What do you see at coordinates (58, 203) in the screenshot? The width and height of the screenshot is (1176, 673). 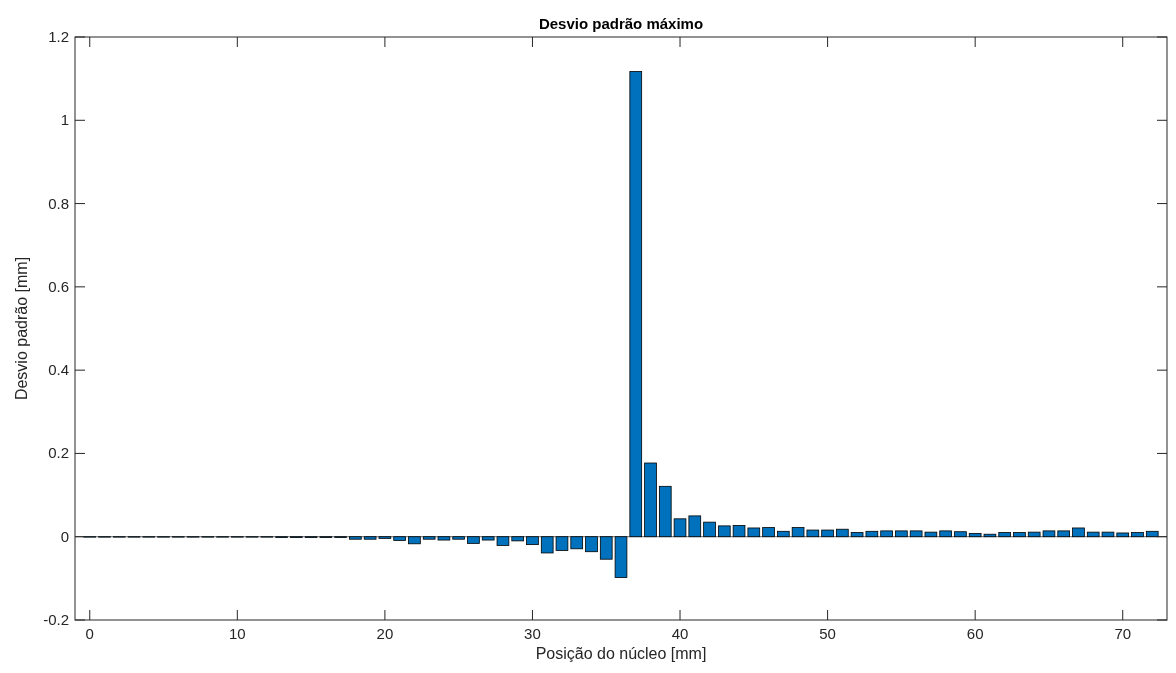 I see `y-tick-label: 0.8` at bounding box center [58, 203].